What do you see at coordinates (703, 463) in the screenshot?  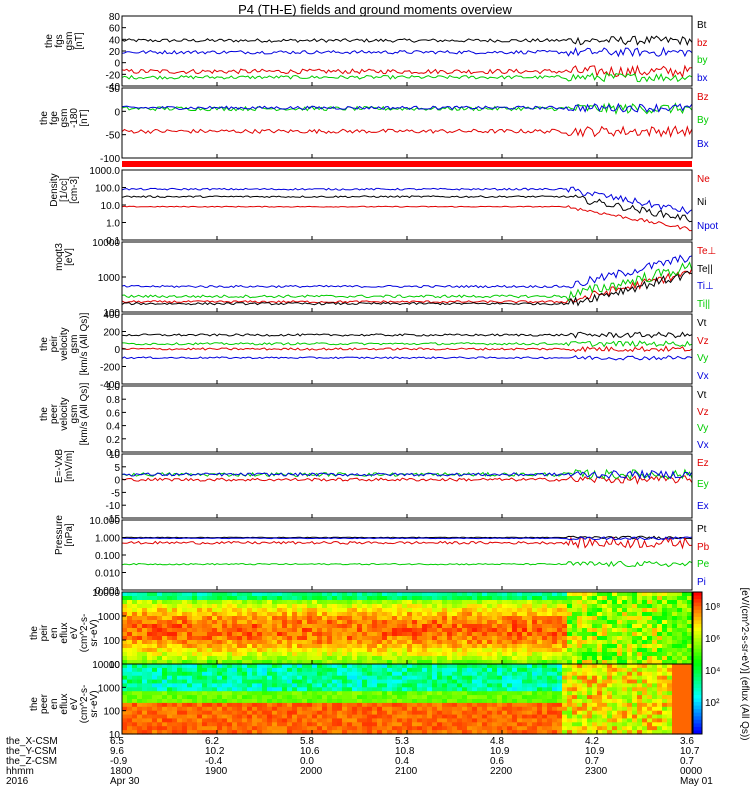 I see `legend-Ez: Ez` at bounding box center [703, 463].